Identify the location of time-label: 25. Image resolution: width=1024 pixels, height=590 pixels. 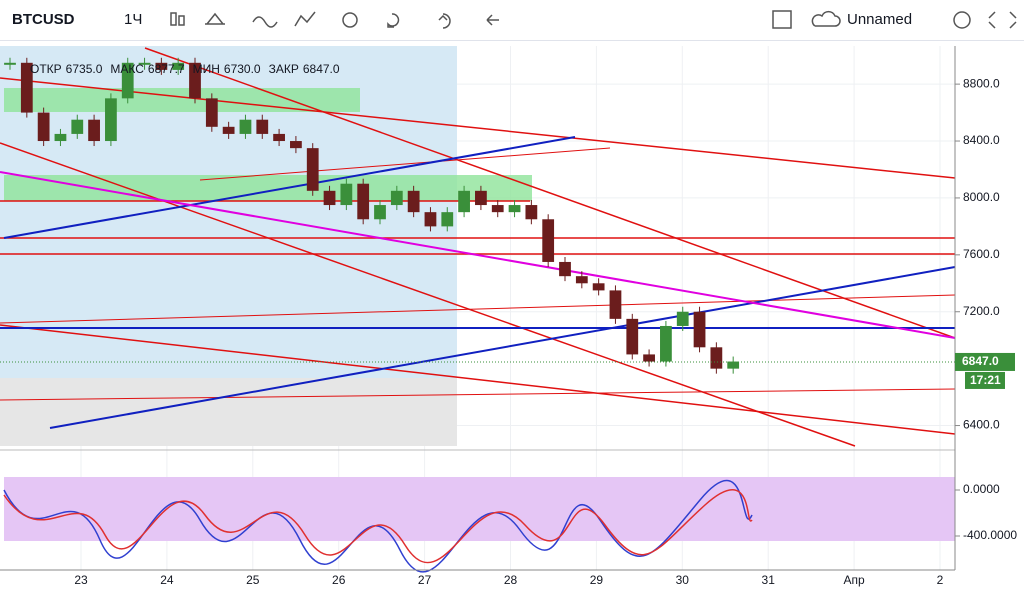
(253, 580).